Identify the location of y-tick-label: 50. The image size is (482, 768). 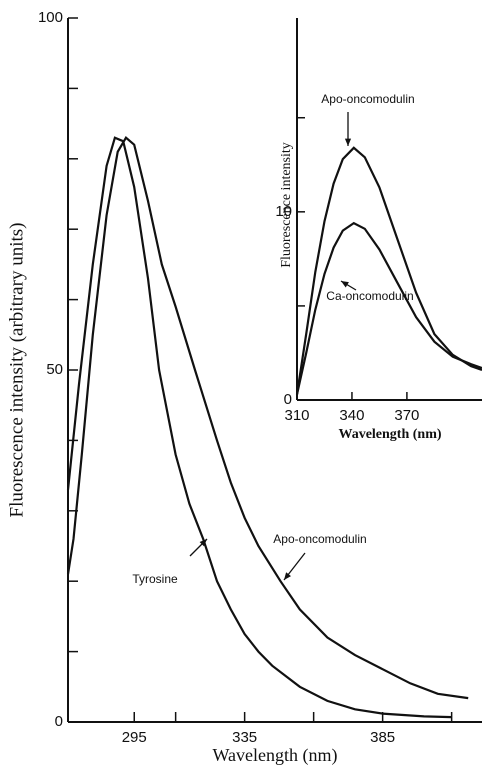
(54, 369).